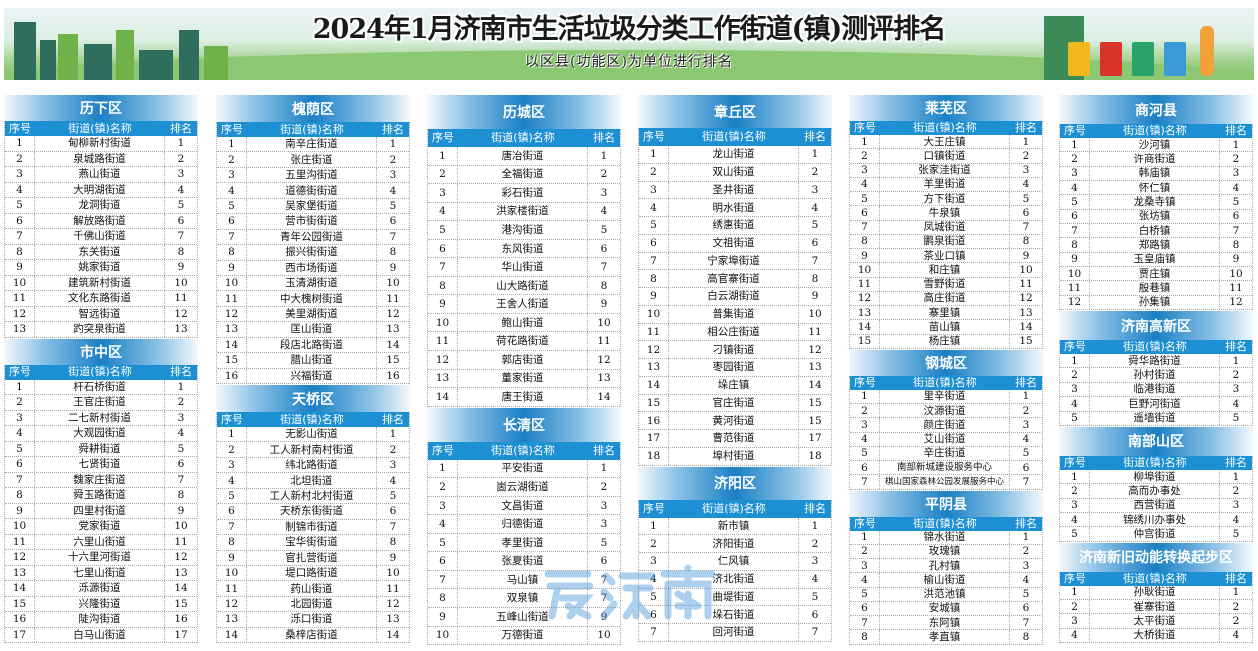  I want to click on cell-name: 高而办事处, so click(1155, 491).